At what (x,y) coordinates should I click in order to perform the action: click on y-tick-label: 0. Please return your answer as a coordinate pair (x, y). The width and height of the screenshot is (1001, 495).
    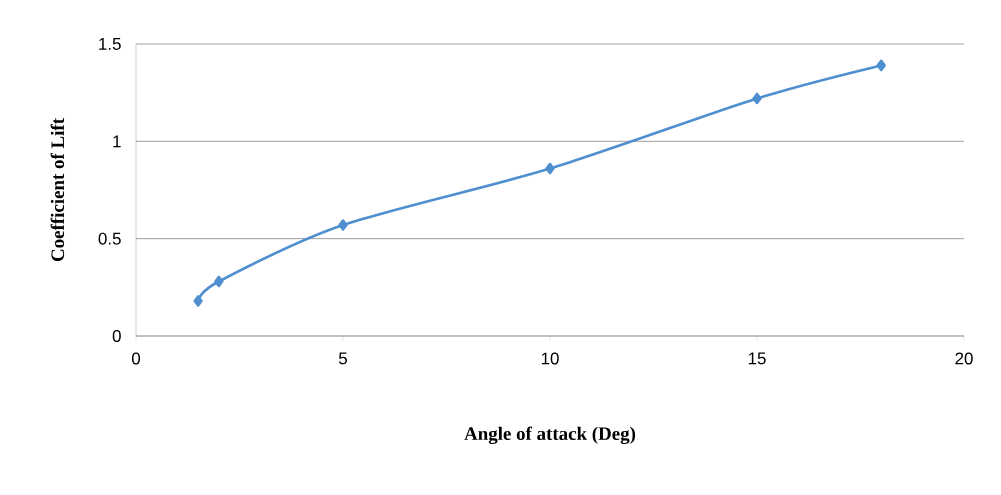
    Looking at the image, I should click on (116, 335).